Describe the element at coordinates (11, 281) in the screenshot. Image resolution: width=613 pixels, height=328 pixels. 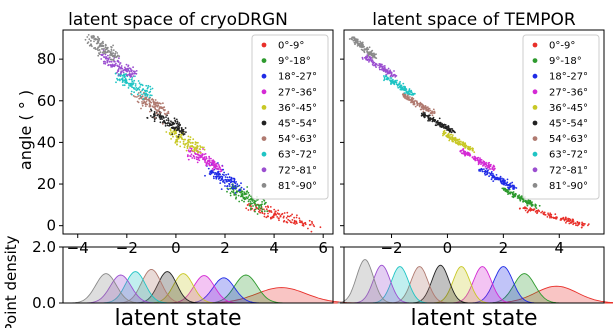
I see `y-axis-label-density: Point density` at that location.